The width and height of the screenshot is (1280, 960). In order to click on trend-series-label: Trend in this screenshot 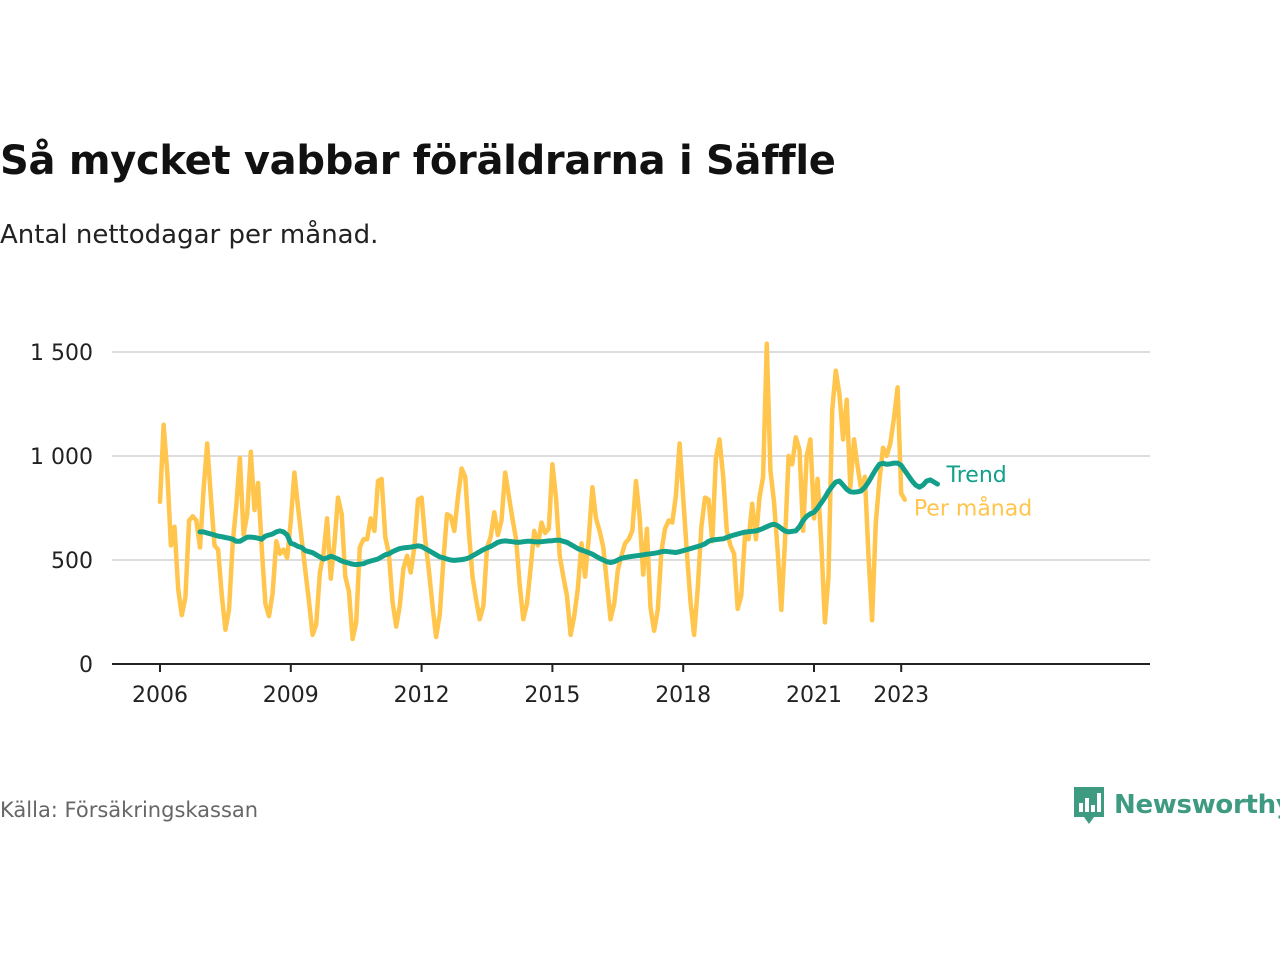, I will do `click(976, 475)`.